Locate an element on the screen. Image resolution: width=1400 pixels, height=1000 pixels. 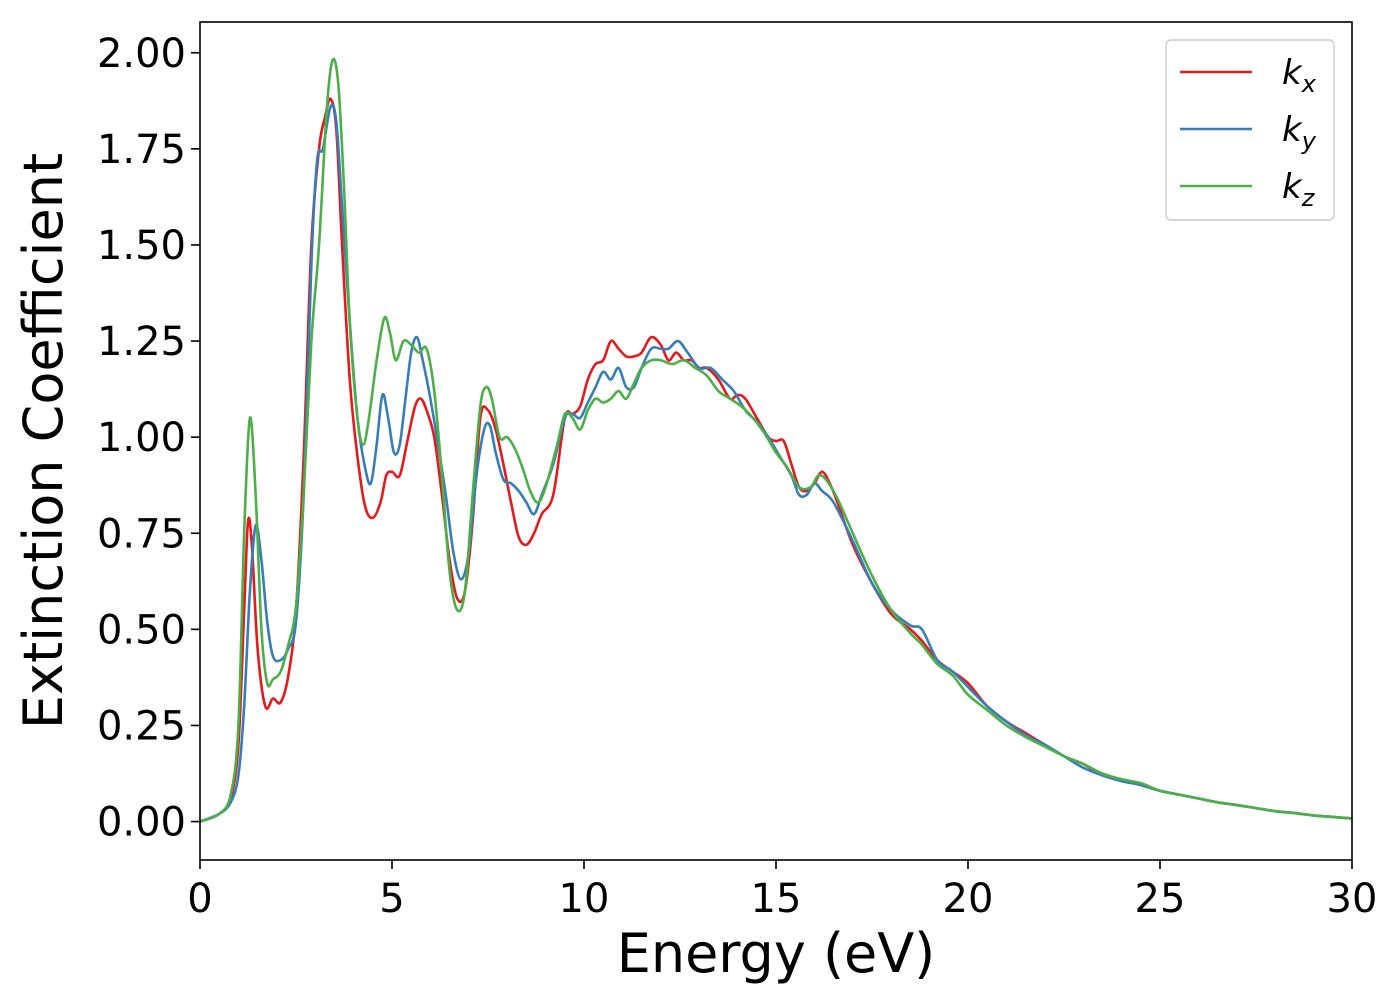
y-tick-label: 1.50 is located at coordinates (141, 246).